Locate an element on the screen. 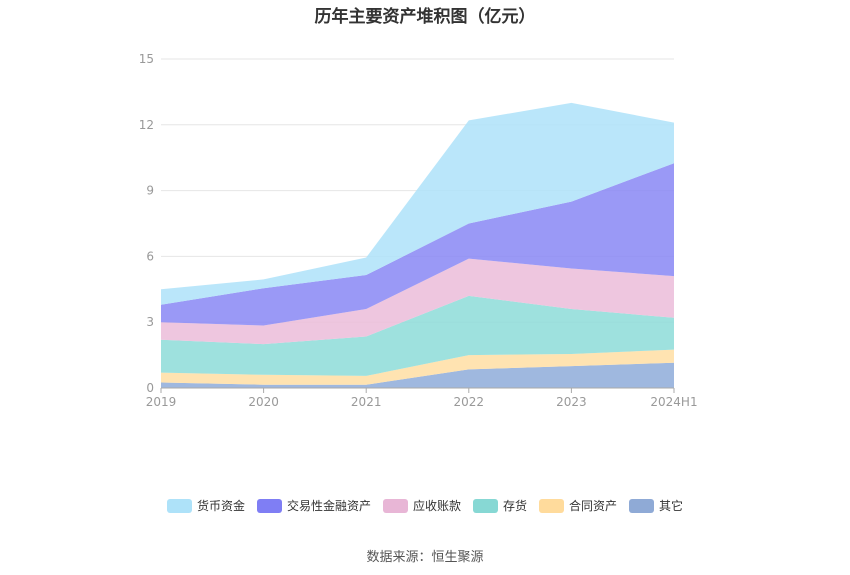  chart-title: 历年主要资产堆积图（亿元） is located at coordinates (425, 17).